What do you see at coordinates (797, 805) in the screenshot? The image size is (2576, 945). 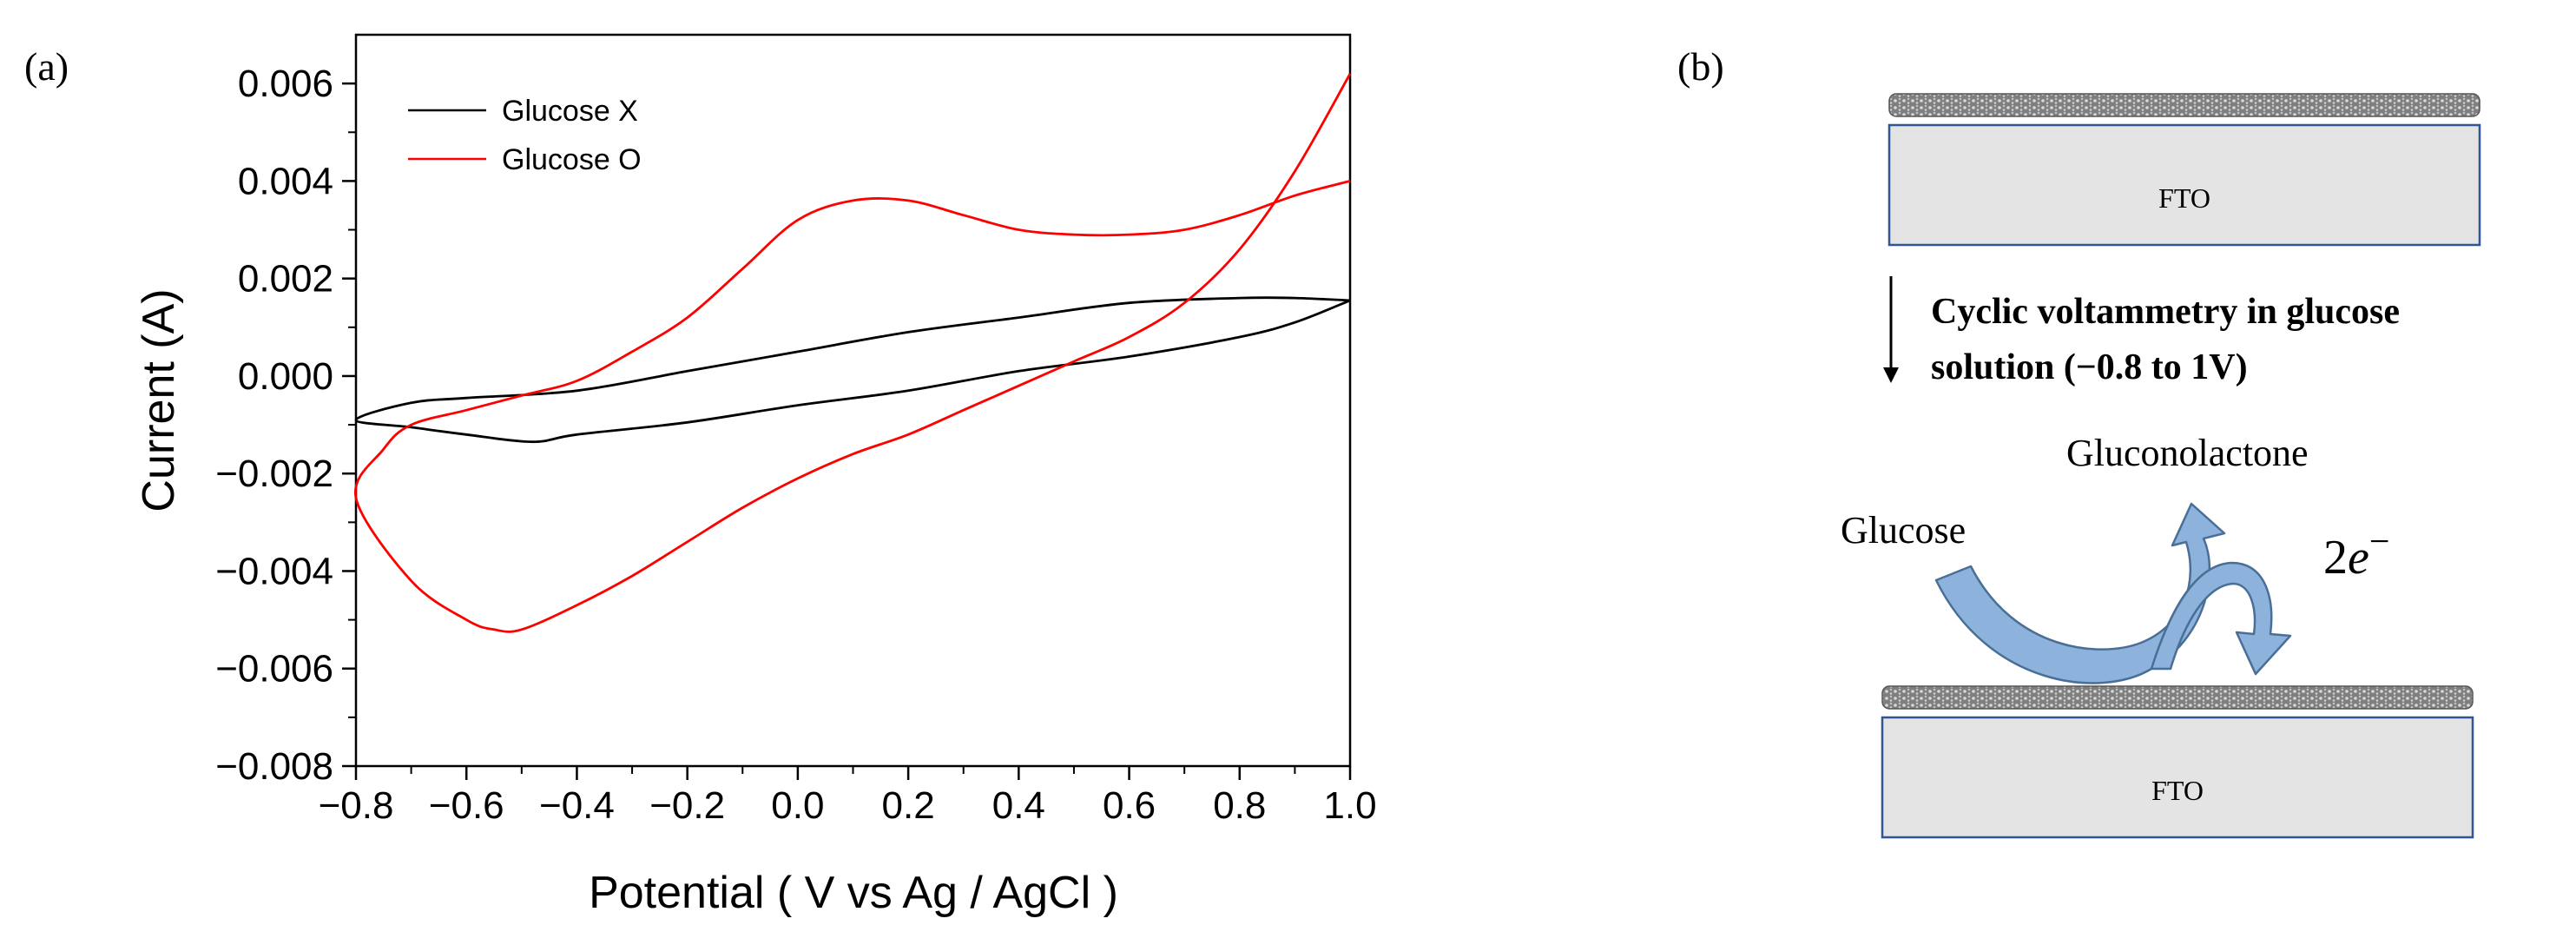 I see `x-tick-label: 0.0` at bounding box center [797, 805].